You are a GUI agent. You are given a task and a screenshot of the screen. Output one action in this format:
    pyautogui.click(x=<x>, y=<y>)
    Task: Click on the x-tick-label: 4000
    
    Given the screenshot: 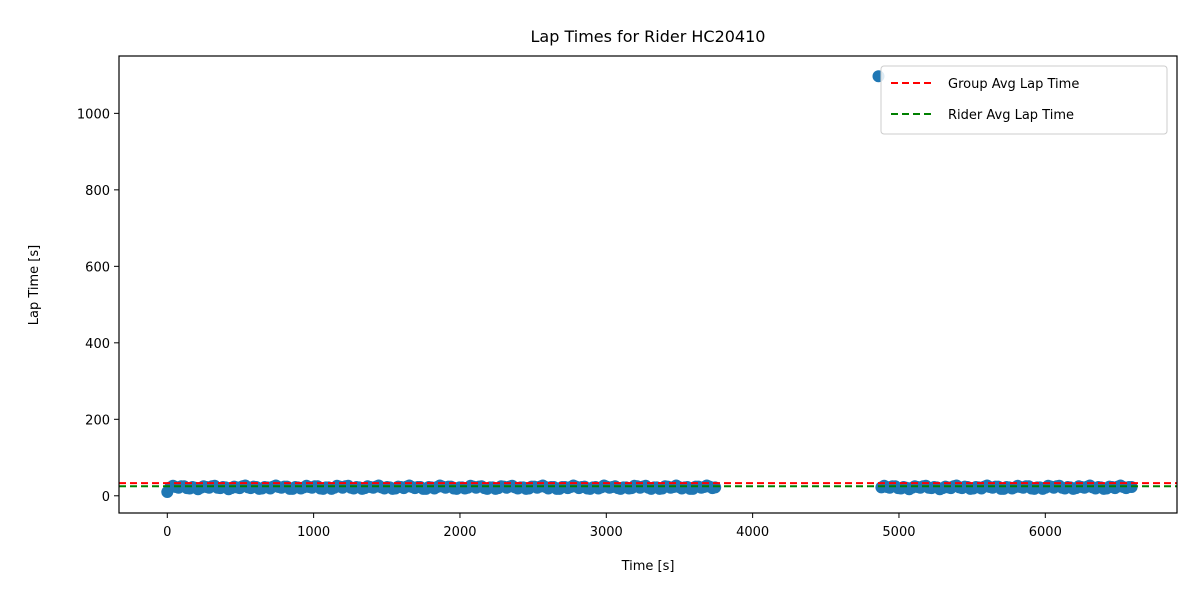 What is the action you would take?
    pyautogui.click(x=752, y=532)
    